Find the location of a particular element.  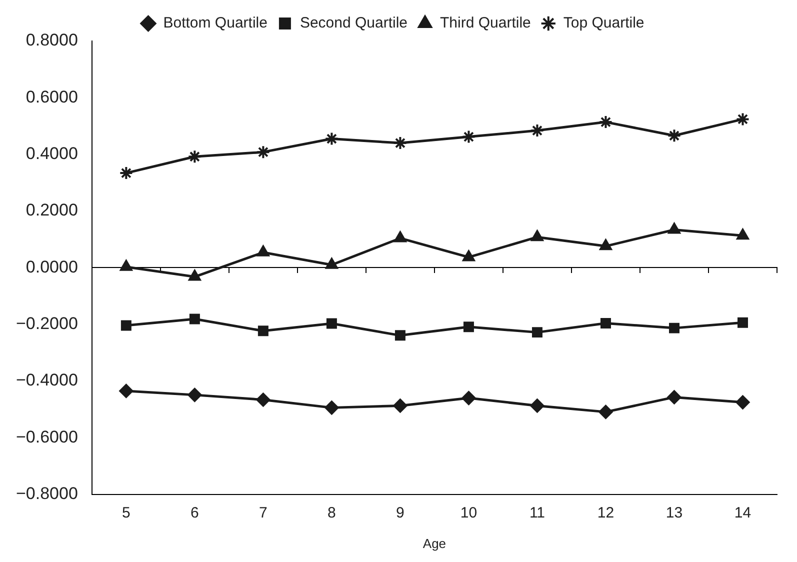

y-tick-label: −0.8000 is located at coordinates (47, 494).